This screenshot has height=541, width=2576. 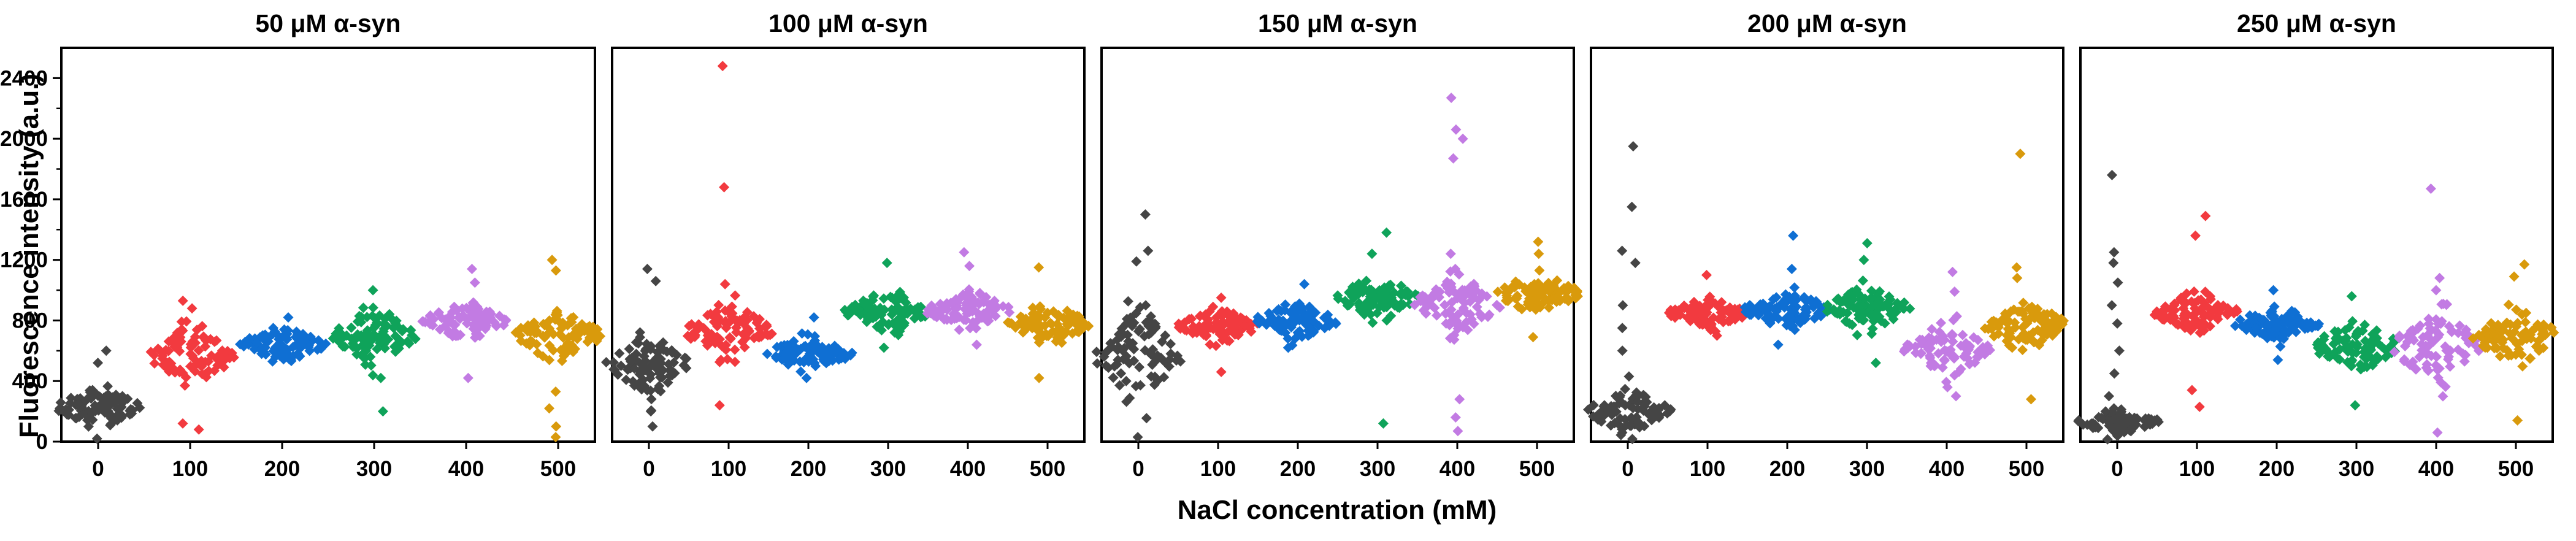 What do you see at coordinates (808, 469) in the screenshot?
I see `x-tick-label: 200` at bounding box center [808, 469].